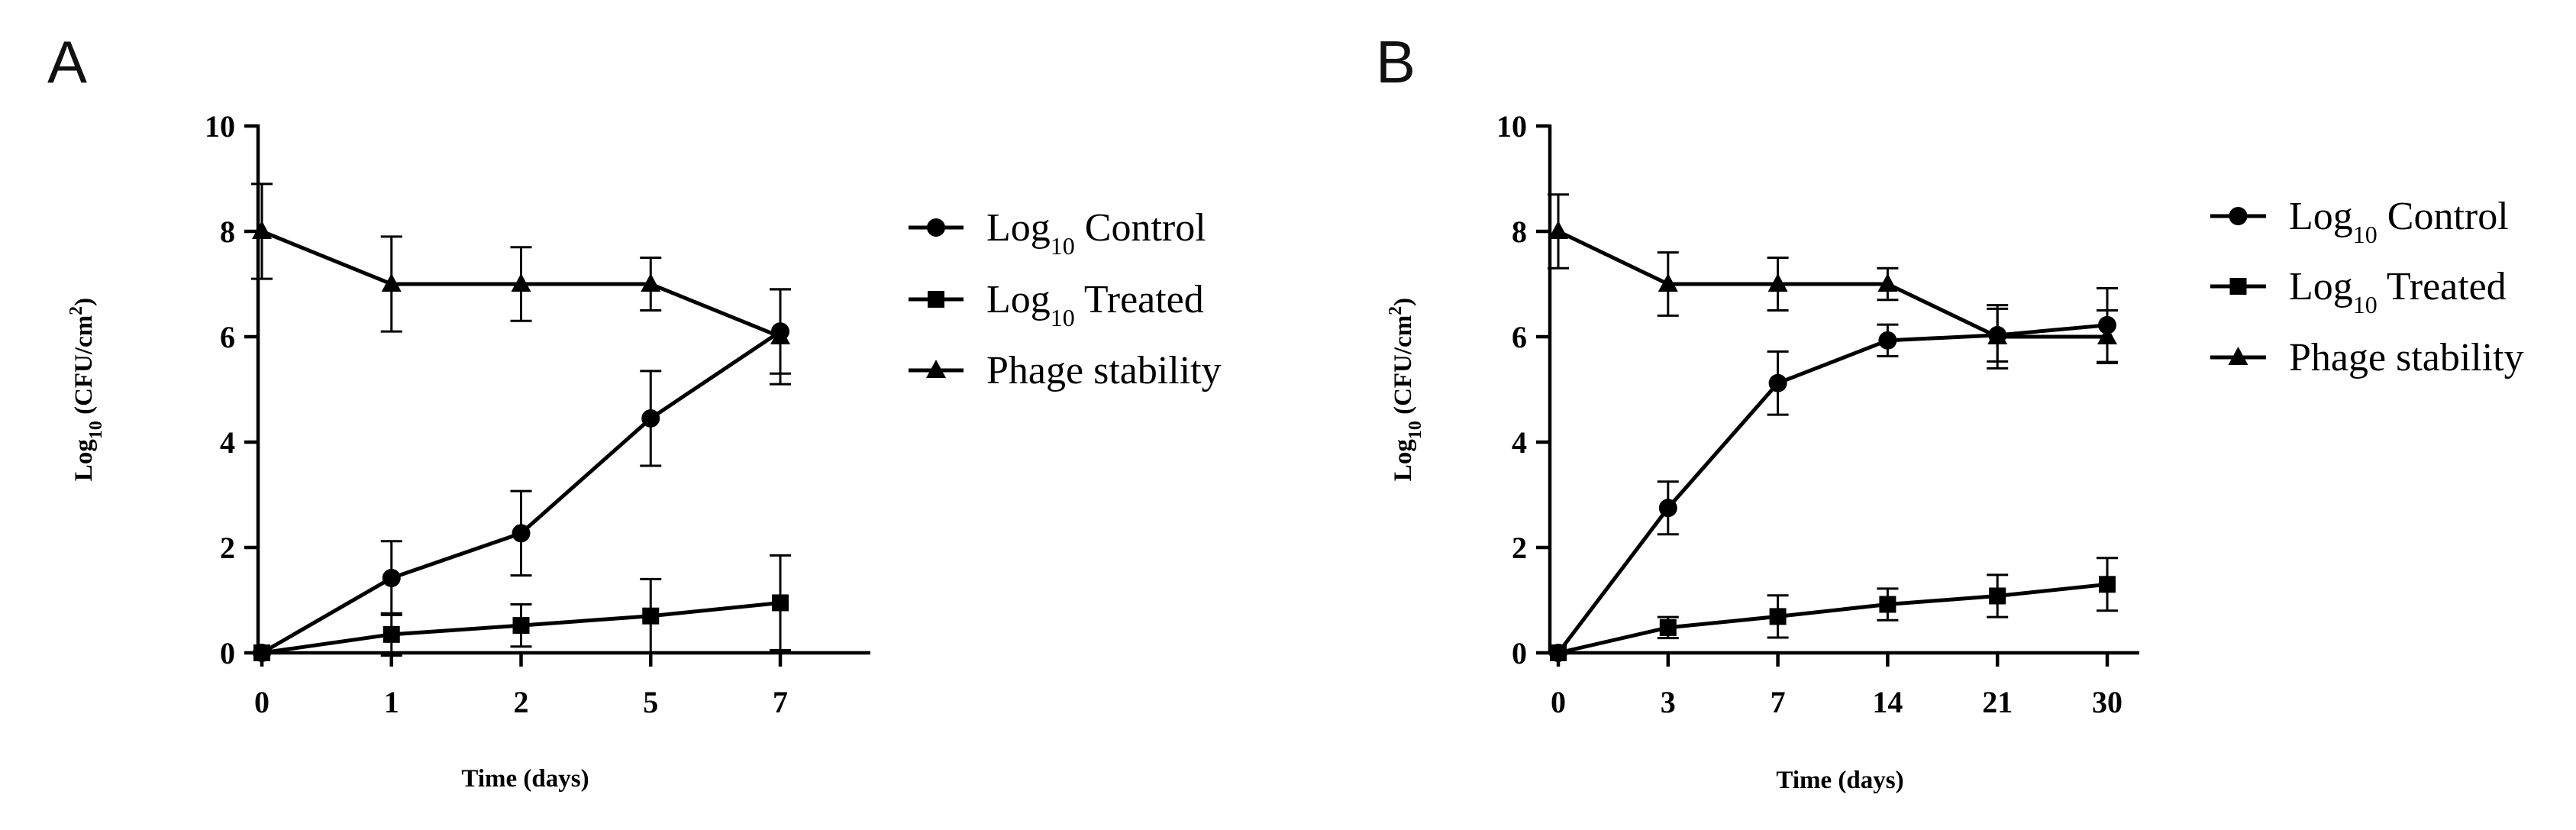 This screenshot has width=2576, height=830. Describe the element at coordinates (67, 61) in the screenshot. I see `panel-label: A` at that location.